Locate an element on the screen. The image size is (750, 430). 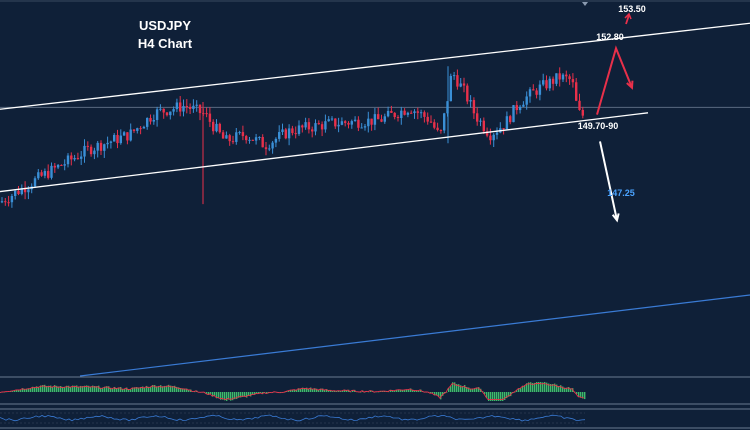
chart-symbol: USDJPY is located at coordinates (165, 25).